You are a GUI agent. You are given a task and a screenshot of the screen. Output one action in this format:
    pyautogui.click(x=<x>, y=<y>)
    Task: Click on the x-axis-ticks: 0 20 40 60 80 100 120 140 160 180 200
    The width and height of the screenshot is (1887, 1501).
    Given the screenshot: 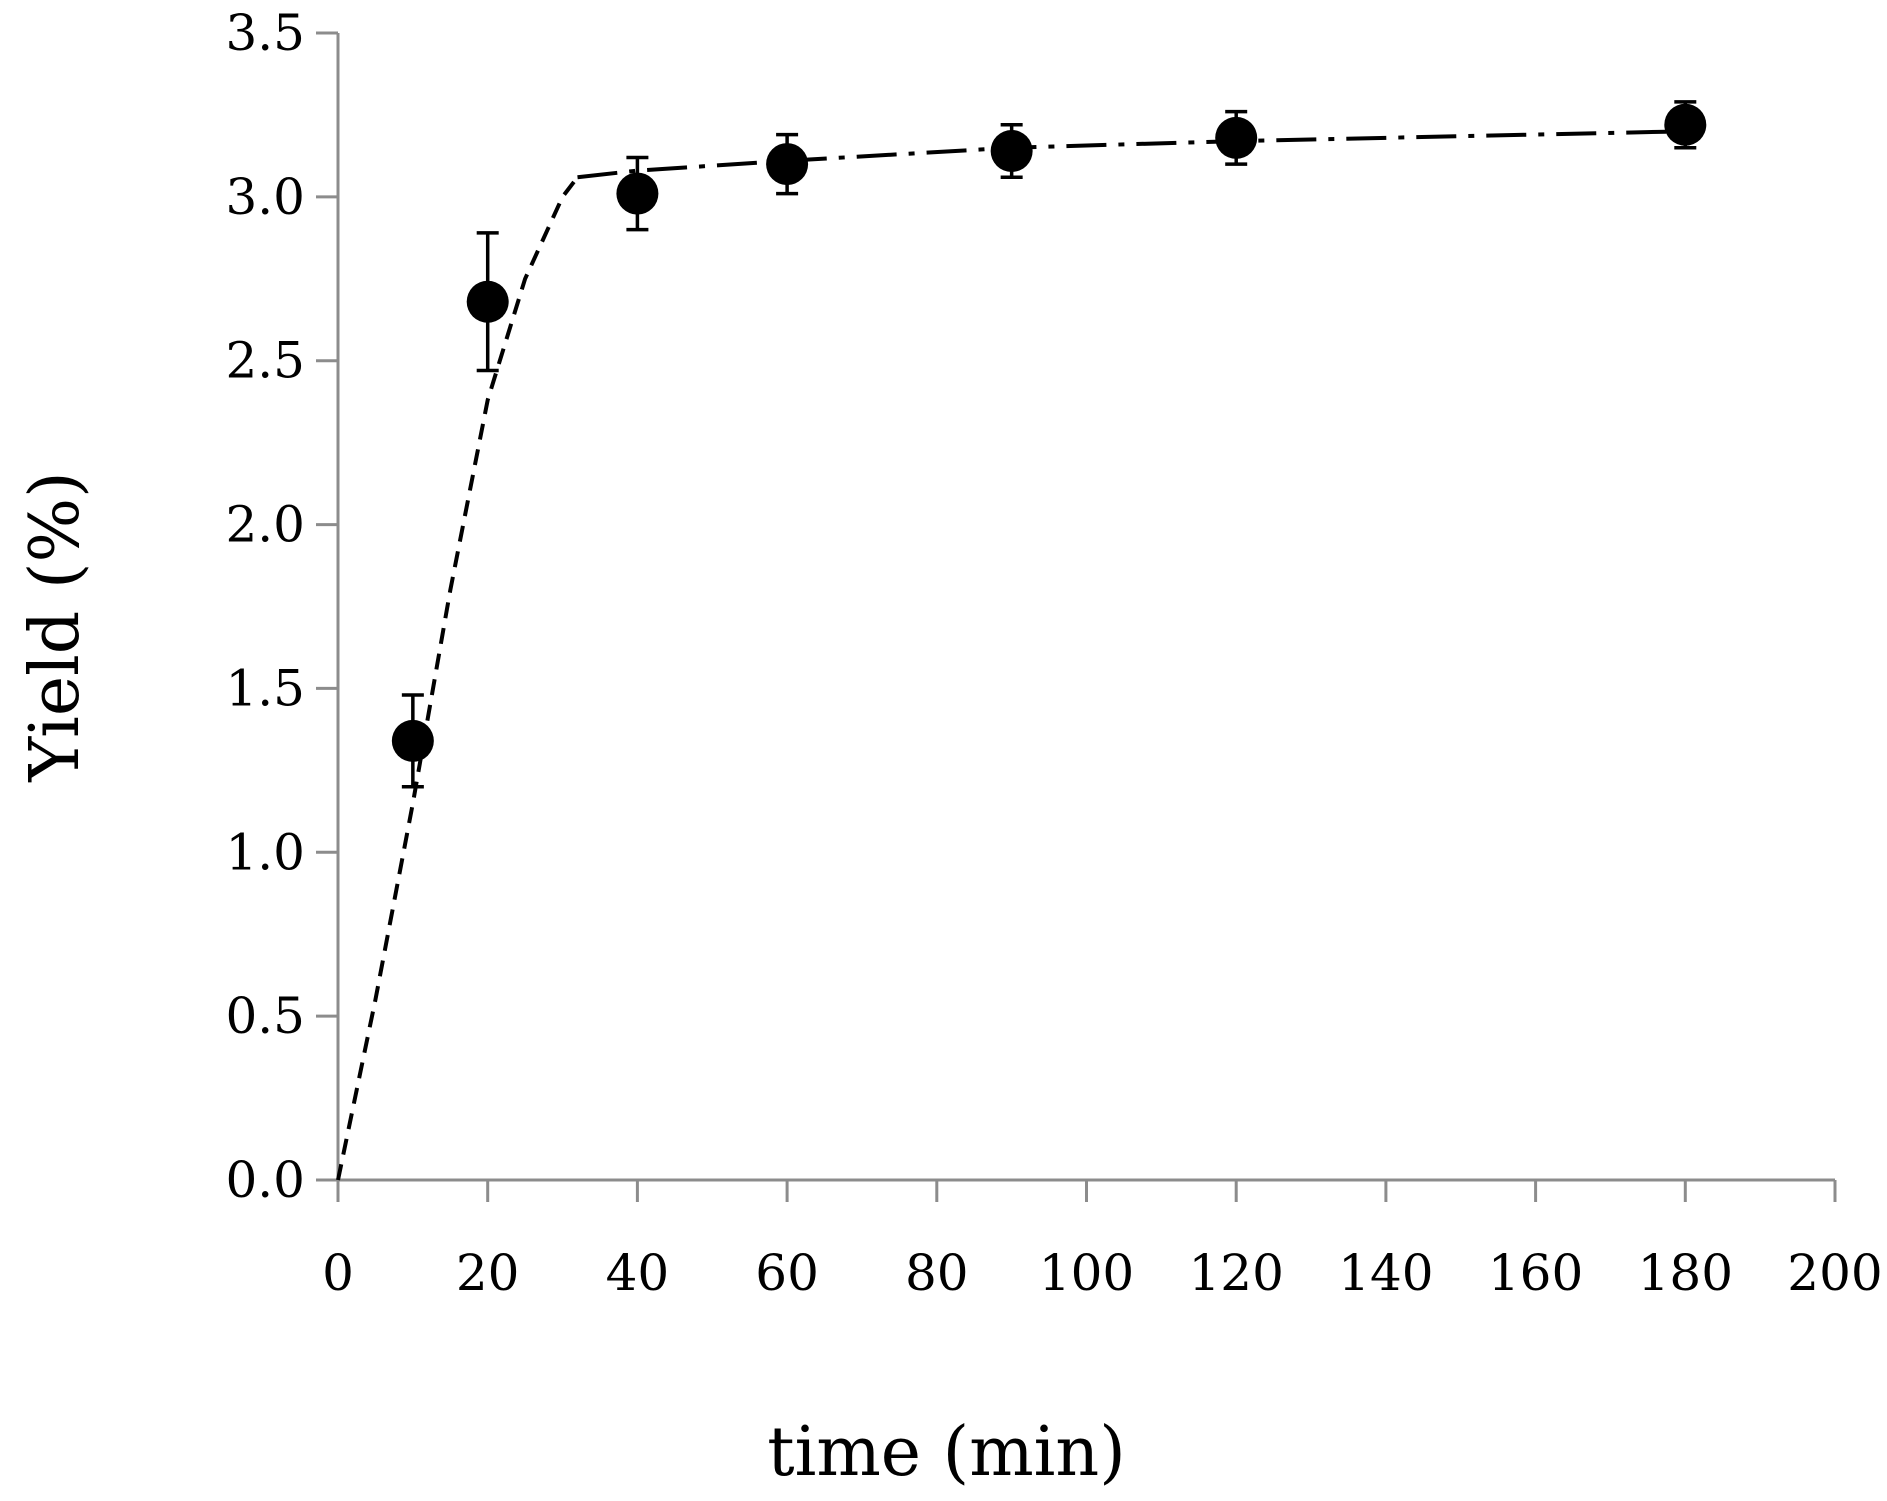 What is the action you would take?
    pyautogui.click(x=1102, y=1241)
    